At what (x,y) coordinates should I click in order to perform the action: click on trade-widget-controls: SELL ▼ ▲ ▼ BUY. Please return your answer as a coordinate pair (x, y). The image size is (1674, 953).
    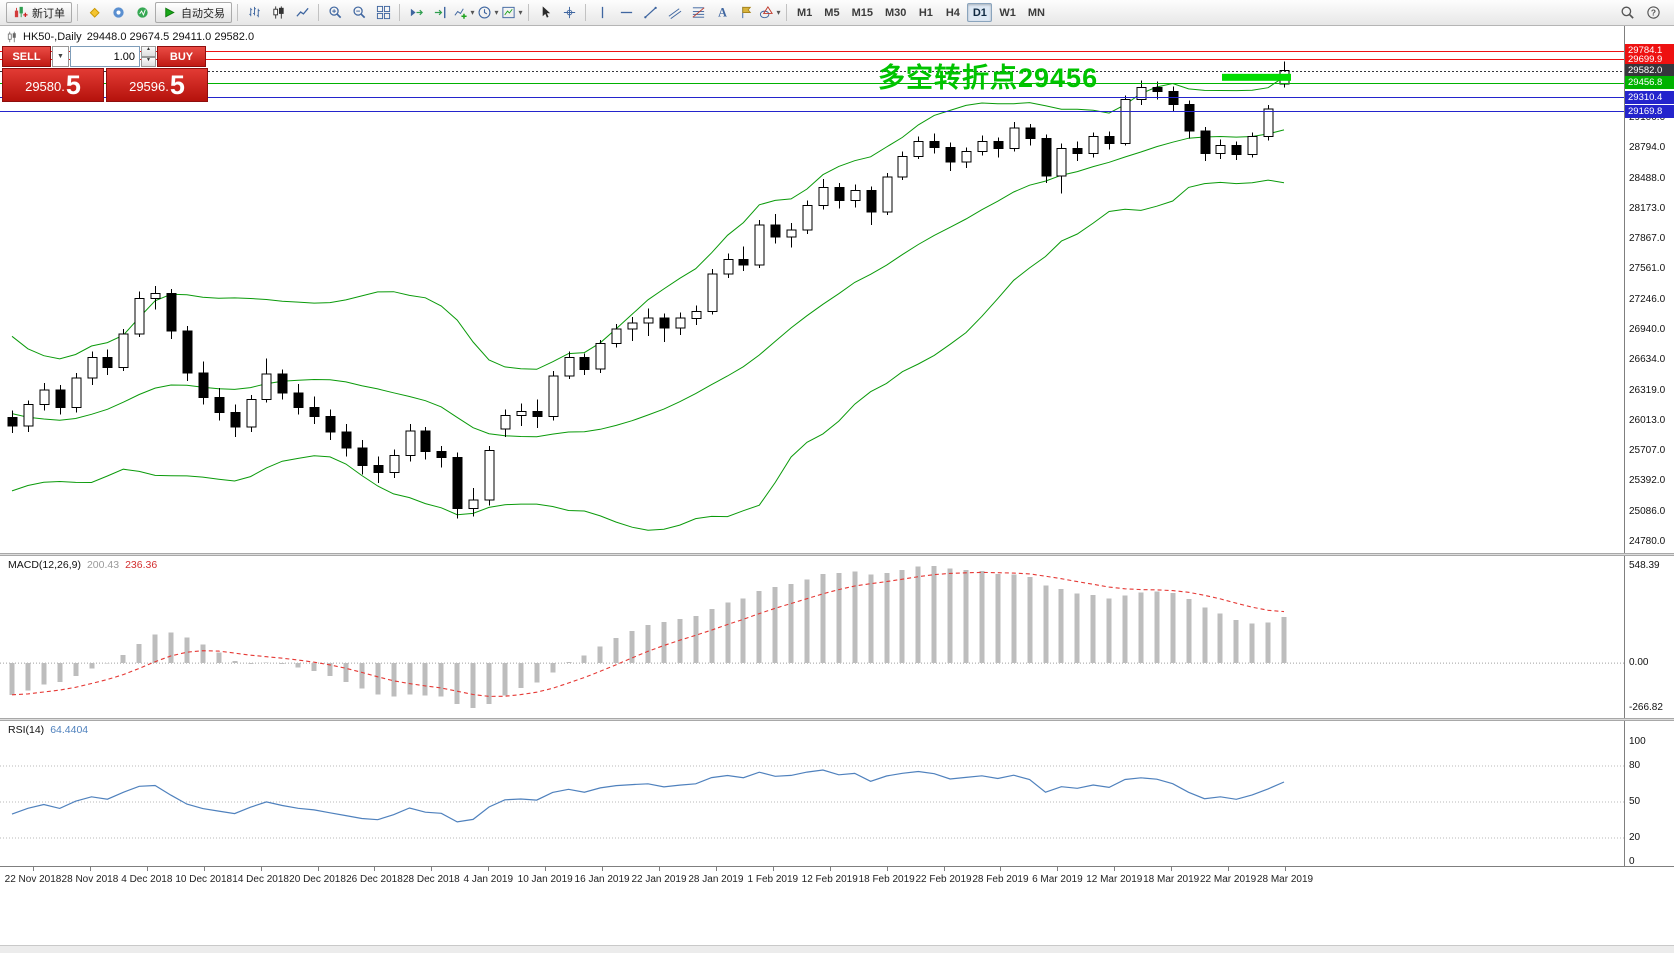
    Looking at the image, I should click on (105, 56).